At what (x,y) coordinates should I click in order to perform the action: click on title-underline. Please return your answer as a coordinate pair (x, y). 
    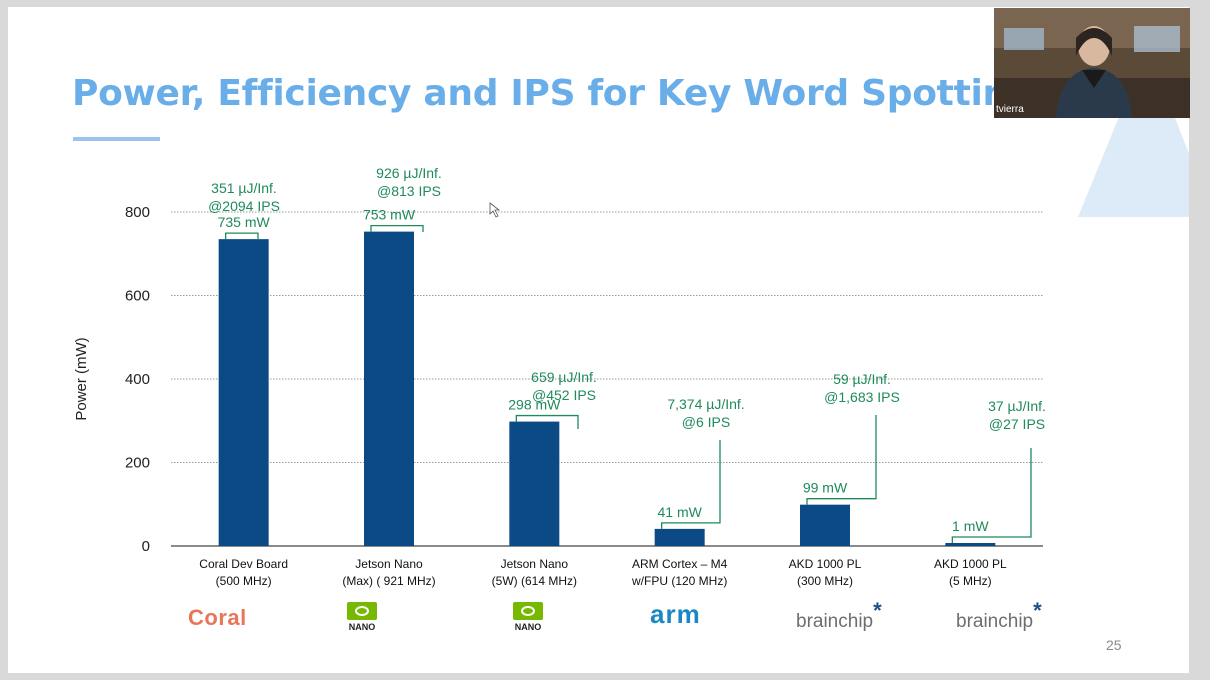
    Looking at the image, I should click on (116, 139).